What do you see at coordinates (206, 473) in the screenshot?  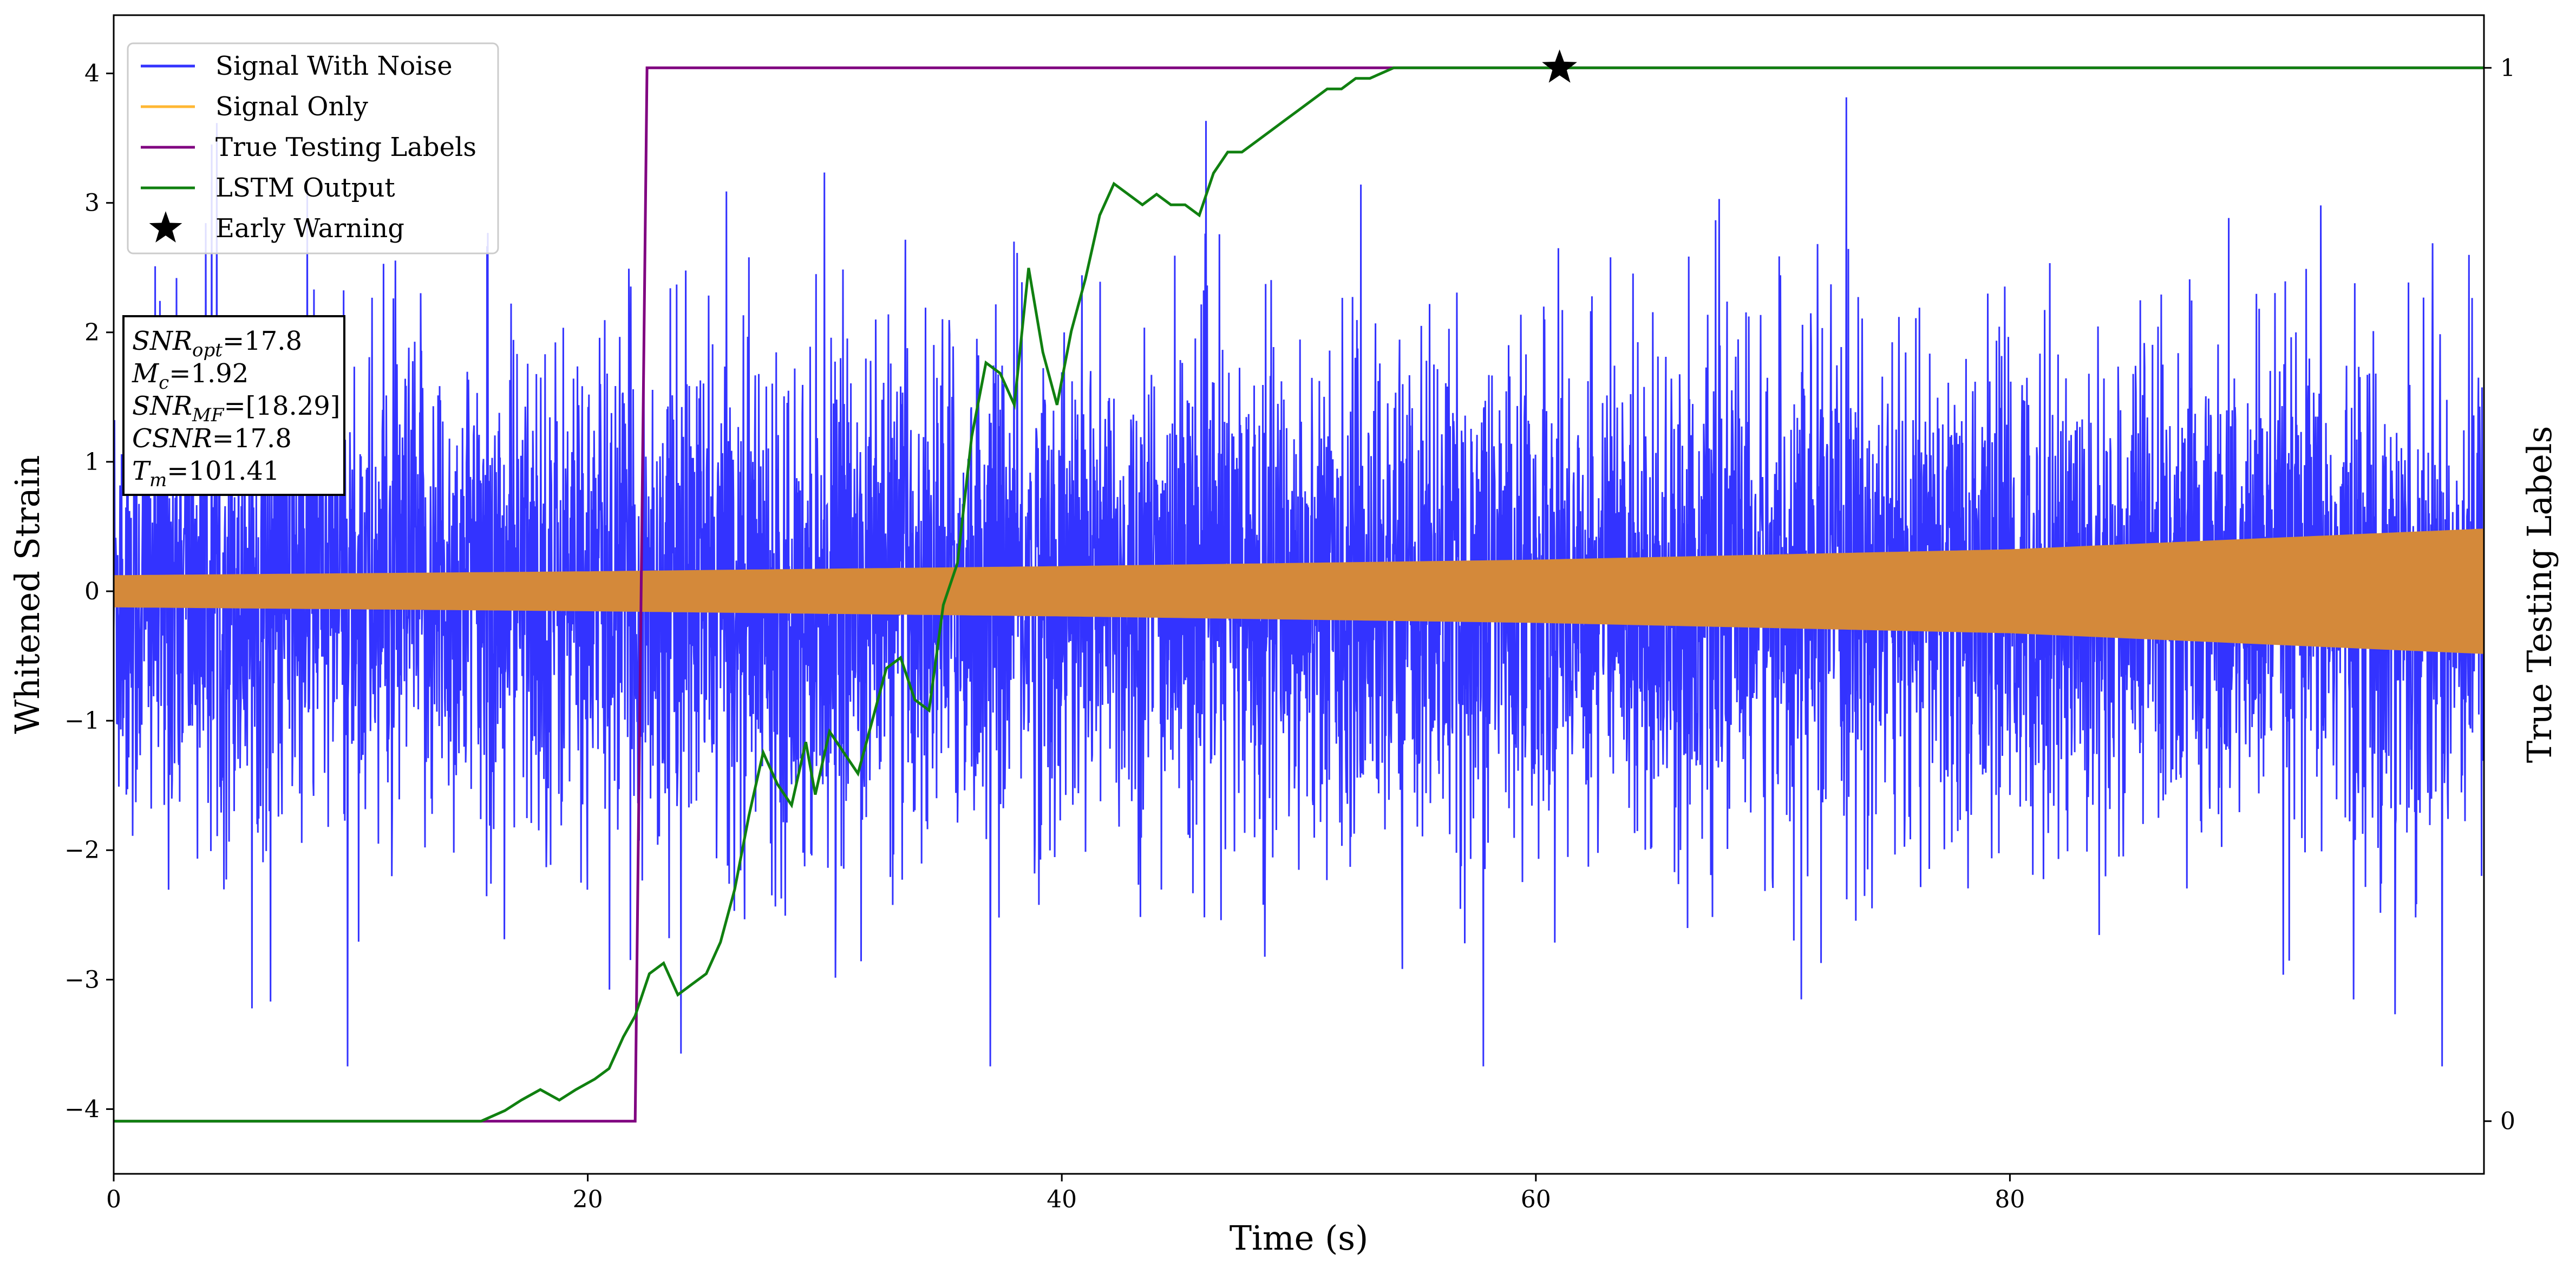 I see `info-line: Tm=101.41` at bounding box center [206, 473].